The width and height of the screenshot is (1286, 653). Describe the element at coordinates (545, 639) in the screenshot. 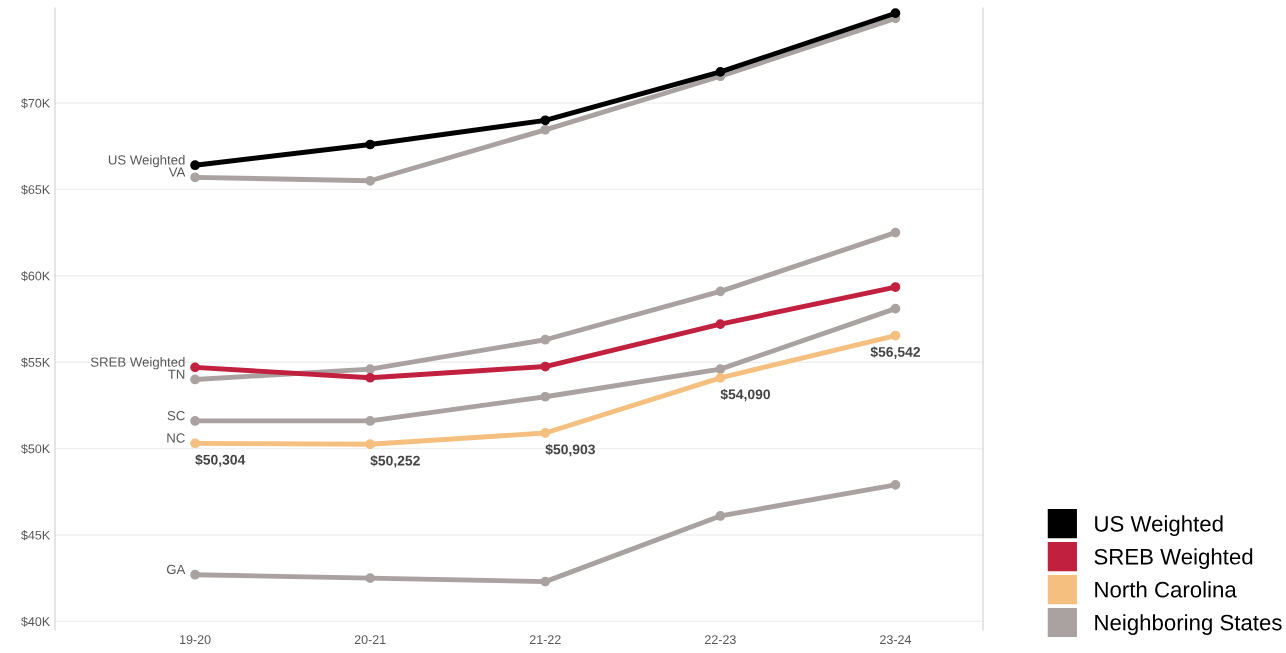

I see `x-tick-label: 21-22` at that location.